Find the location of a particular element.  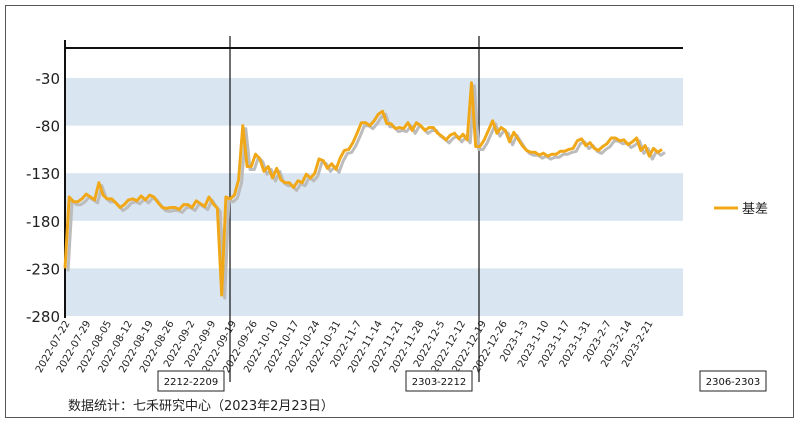

source-note: 数据统计：七禾研究中心（2023年2月23日） is located at coordinates (201, 406).